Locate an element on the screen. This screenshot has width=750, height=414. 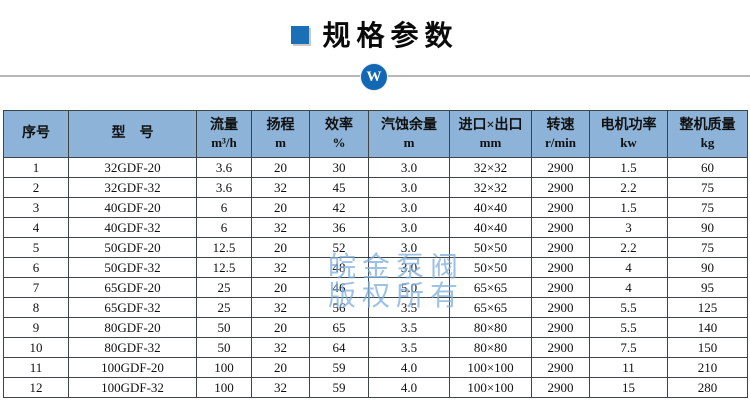
table-row: 2 32GDF-32 3.6 32 45 3.0 32×32 2900 2.2 75 is located at coordinates (375, 187).